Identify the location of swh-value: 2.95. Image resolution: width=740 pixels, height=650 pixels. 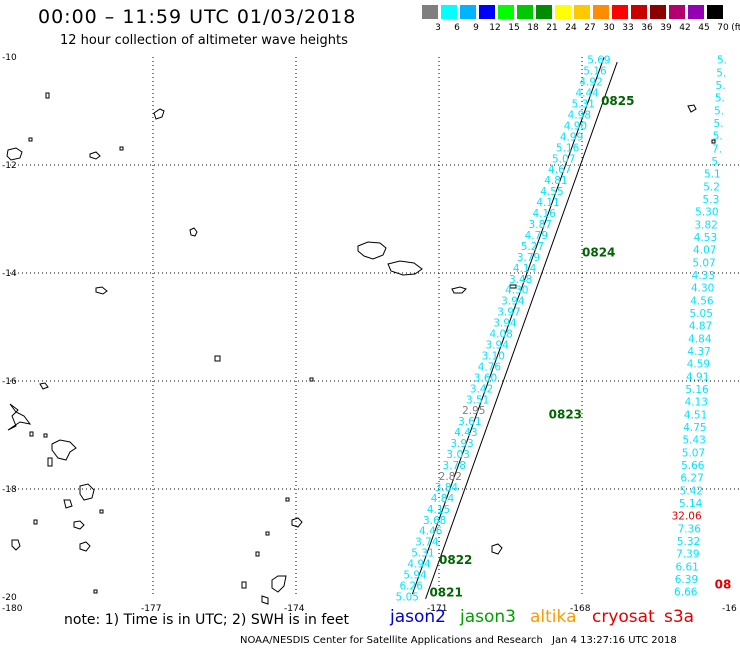
(473, 411).